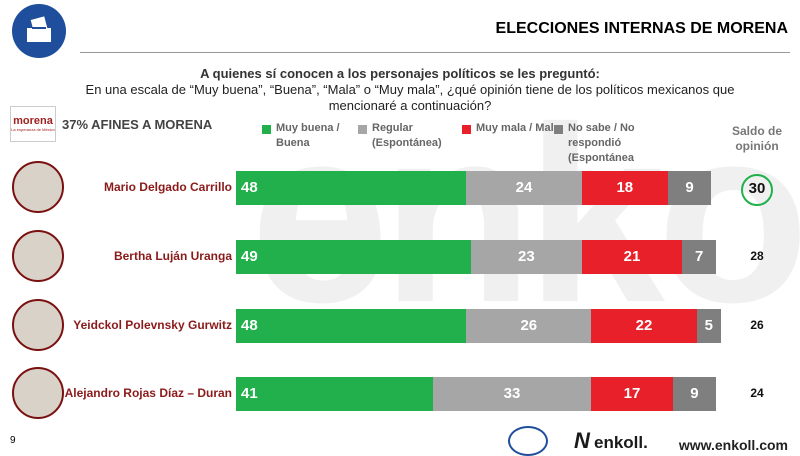  I want to click on bar-value-label: 18, so click(625, 187).